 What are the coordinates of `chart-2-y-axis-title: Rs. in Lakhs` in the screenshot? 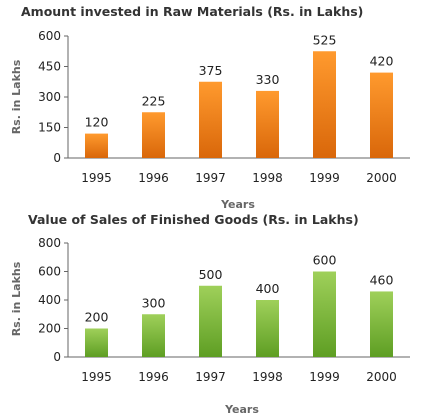 It's located at (16, 298).